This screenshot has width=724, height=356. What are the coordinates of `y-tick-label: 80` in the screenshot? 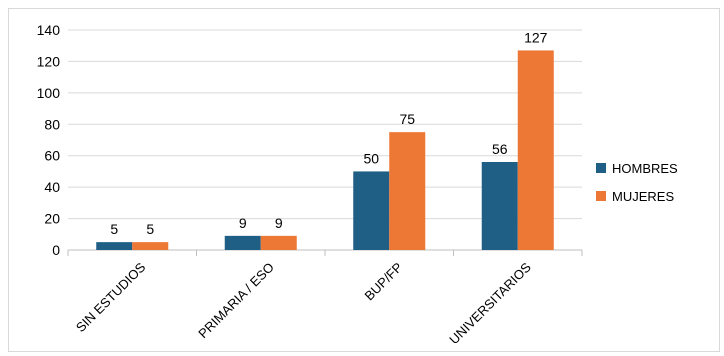 It's located at (52, 124).